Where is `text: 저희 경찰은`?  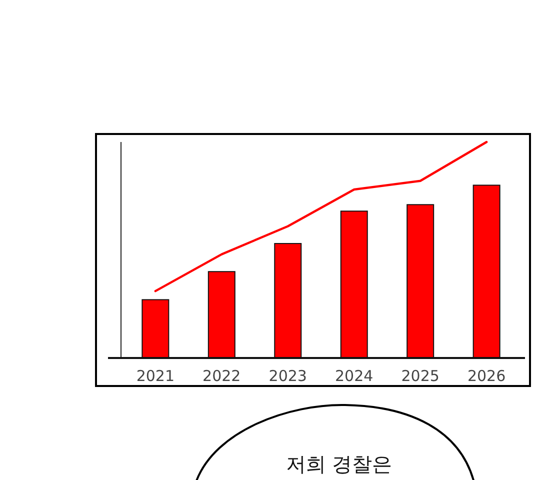 text: 저희 경찰은 is located at coordinates (339, 464).